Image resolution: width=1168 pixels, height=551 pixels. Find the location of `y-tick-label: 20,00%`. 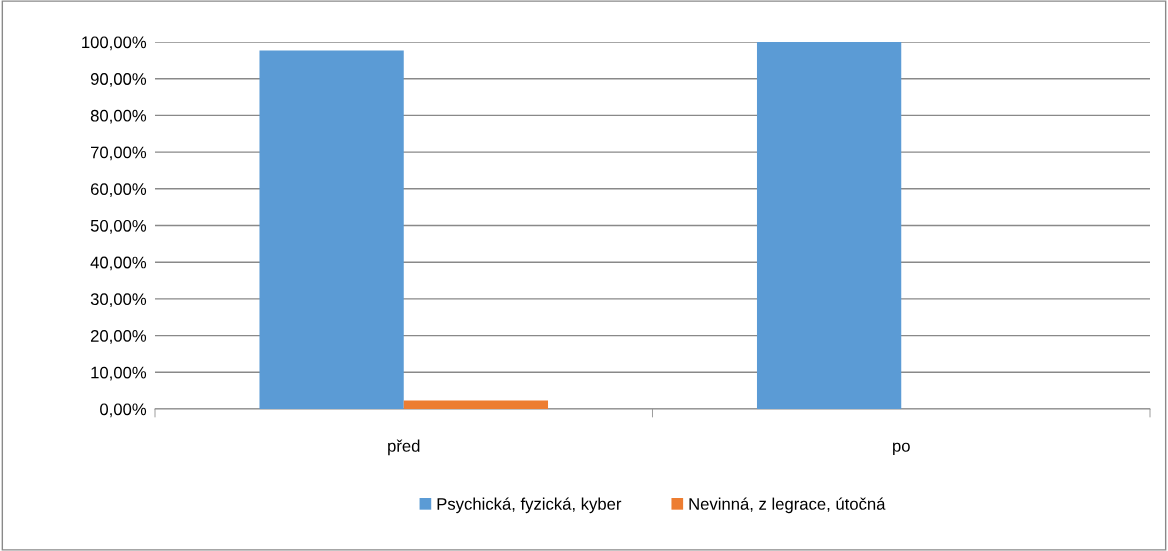

y-tick-label: 20,00% is located at coordinates (118, 337).